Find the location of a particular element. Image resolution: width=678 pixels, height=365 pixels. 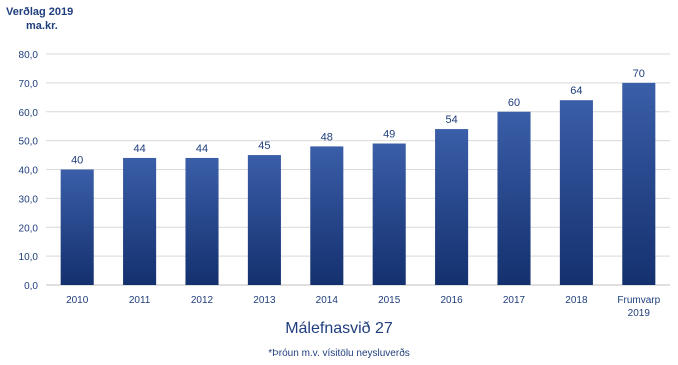

y-tick-label: 40,0 is located at coordinates (29, 171).